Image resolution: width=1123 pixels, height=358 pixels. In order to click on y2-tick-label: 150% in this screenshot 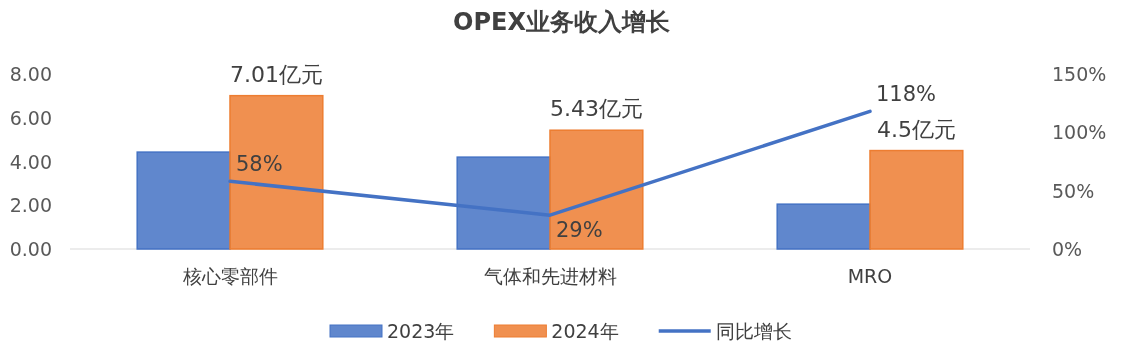, I will do `click(1079, 74)`.